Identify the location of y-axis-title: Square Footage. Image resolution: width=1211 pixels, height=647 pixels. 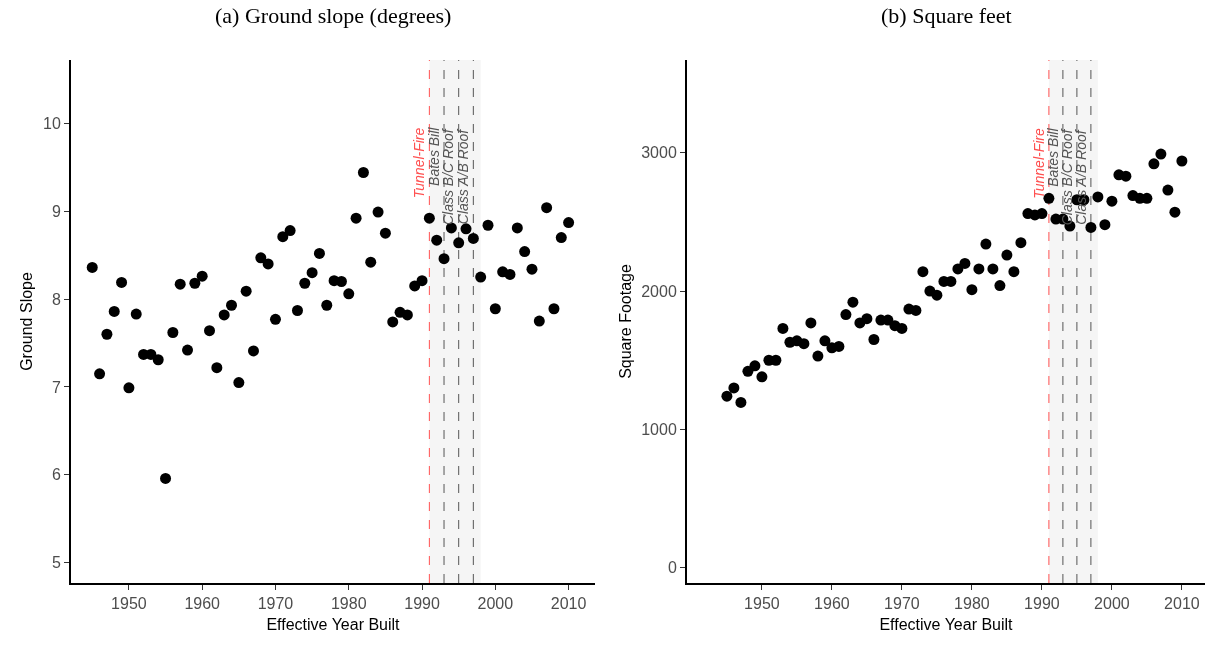
(625, 321).